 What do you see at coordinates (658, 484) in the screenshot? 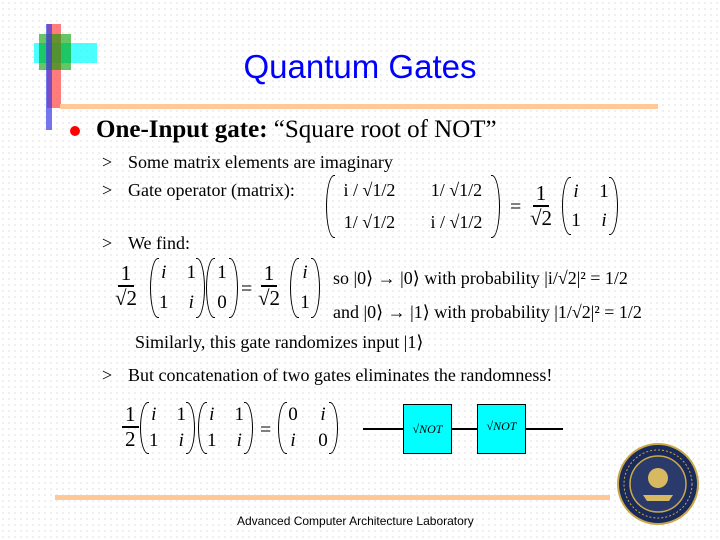
I see `university-seal-logo` at bounding box center [658, 484].